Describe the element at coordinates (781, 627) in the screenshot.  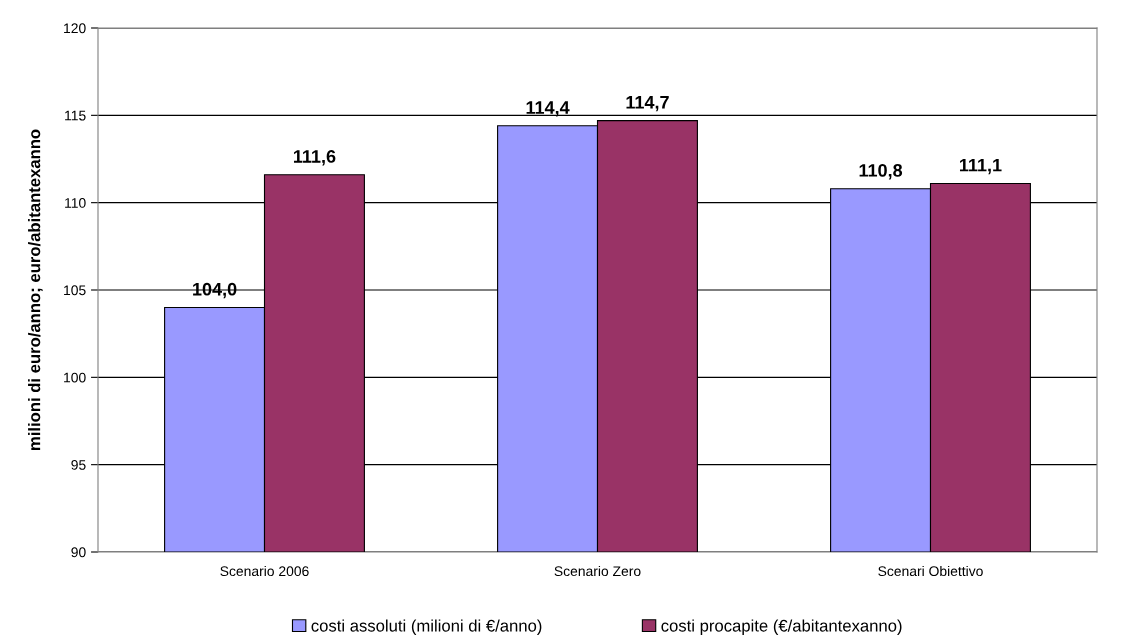
I see `legend-label: costi procapite (€/abitantexanno)` at that location.